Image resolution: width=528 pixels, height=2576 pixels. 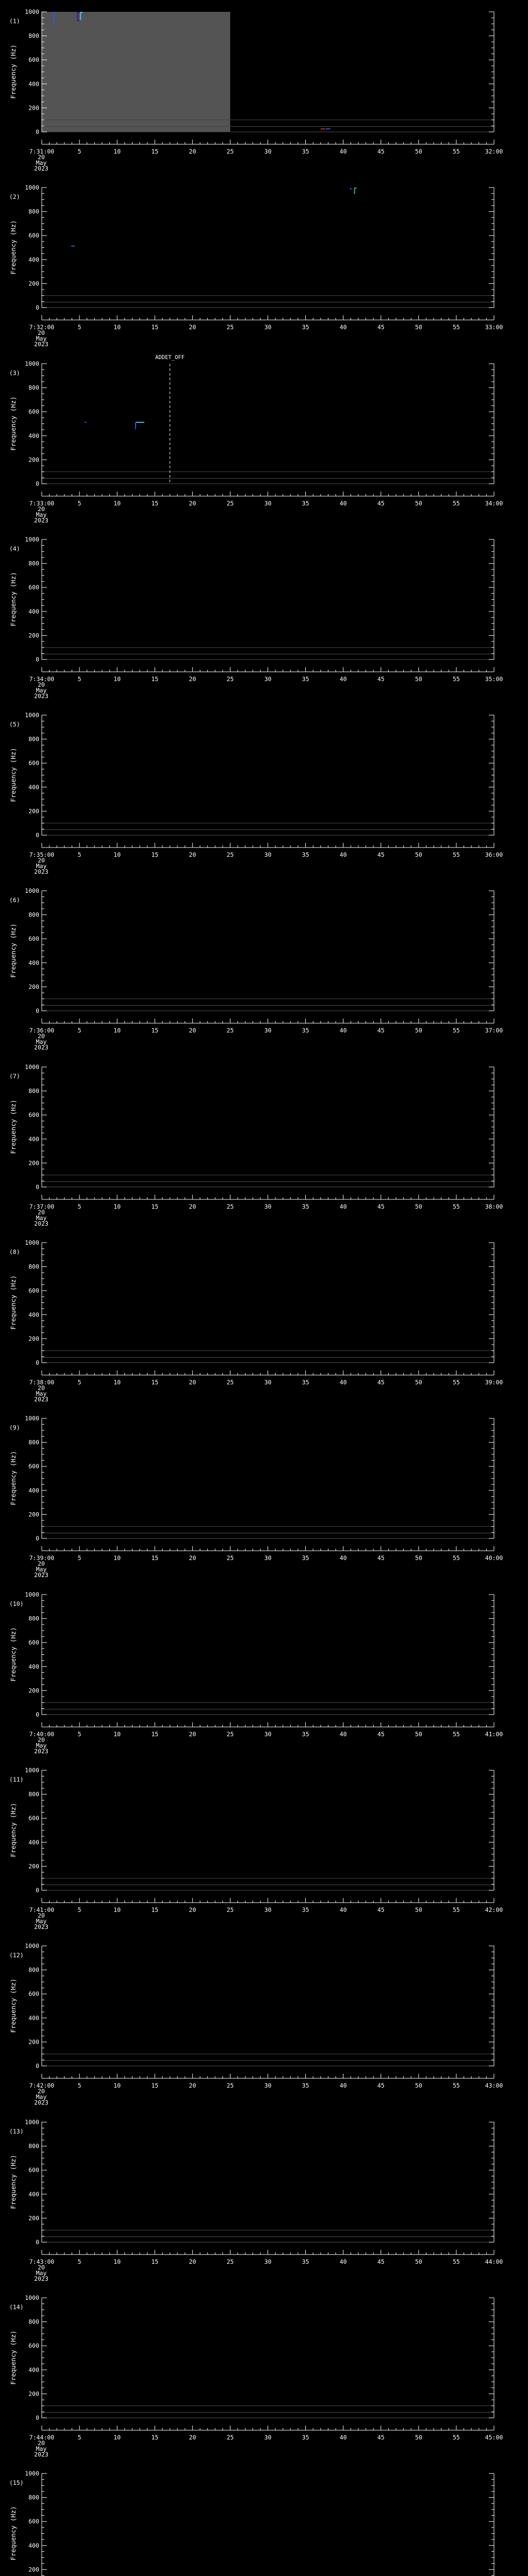 What do you see at coordinates (192, 71) in the screenshot?
I see `detection-markers` at bounding box center [192, 71].